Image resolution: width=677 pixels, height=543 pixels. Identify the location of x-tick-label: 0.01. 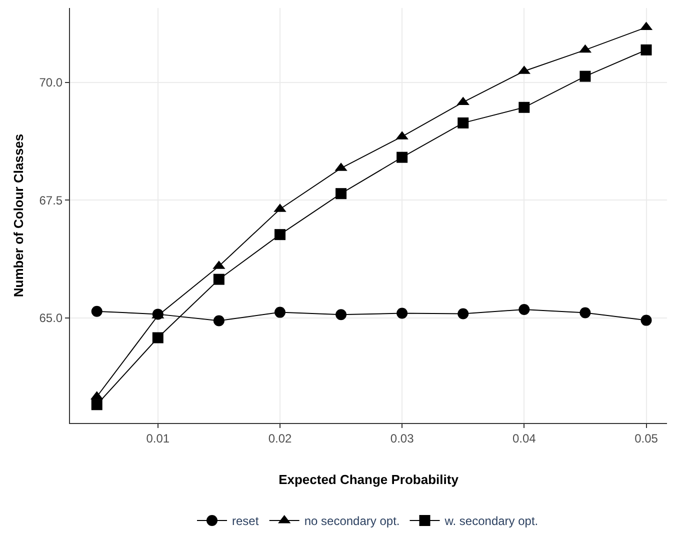
(158, 438).